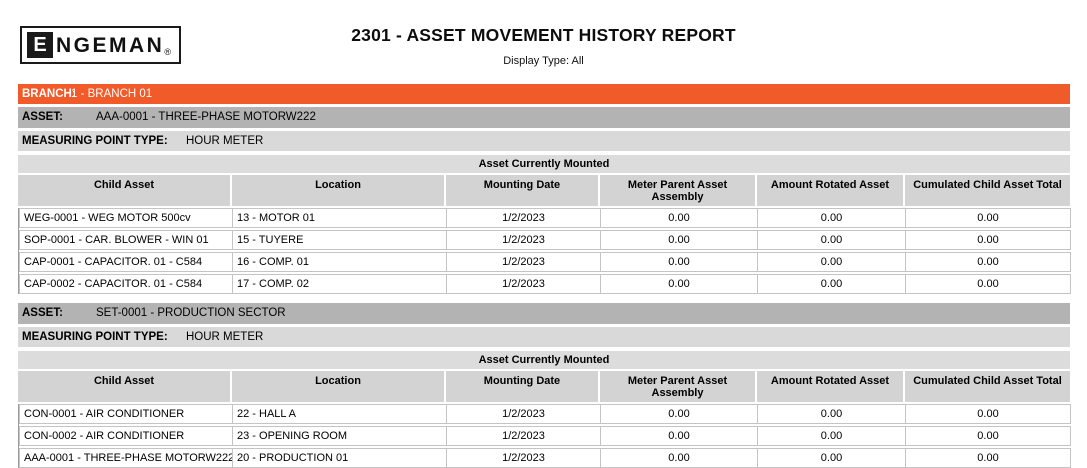  Describe the element at coordinates (126, 218) in the screenshot. I see `table-cell-child-asset: WEG-0001 - WEG MOTOR 500cv` at that location.